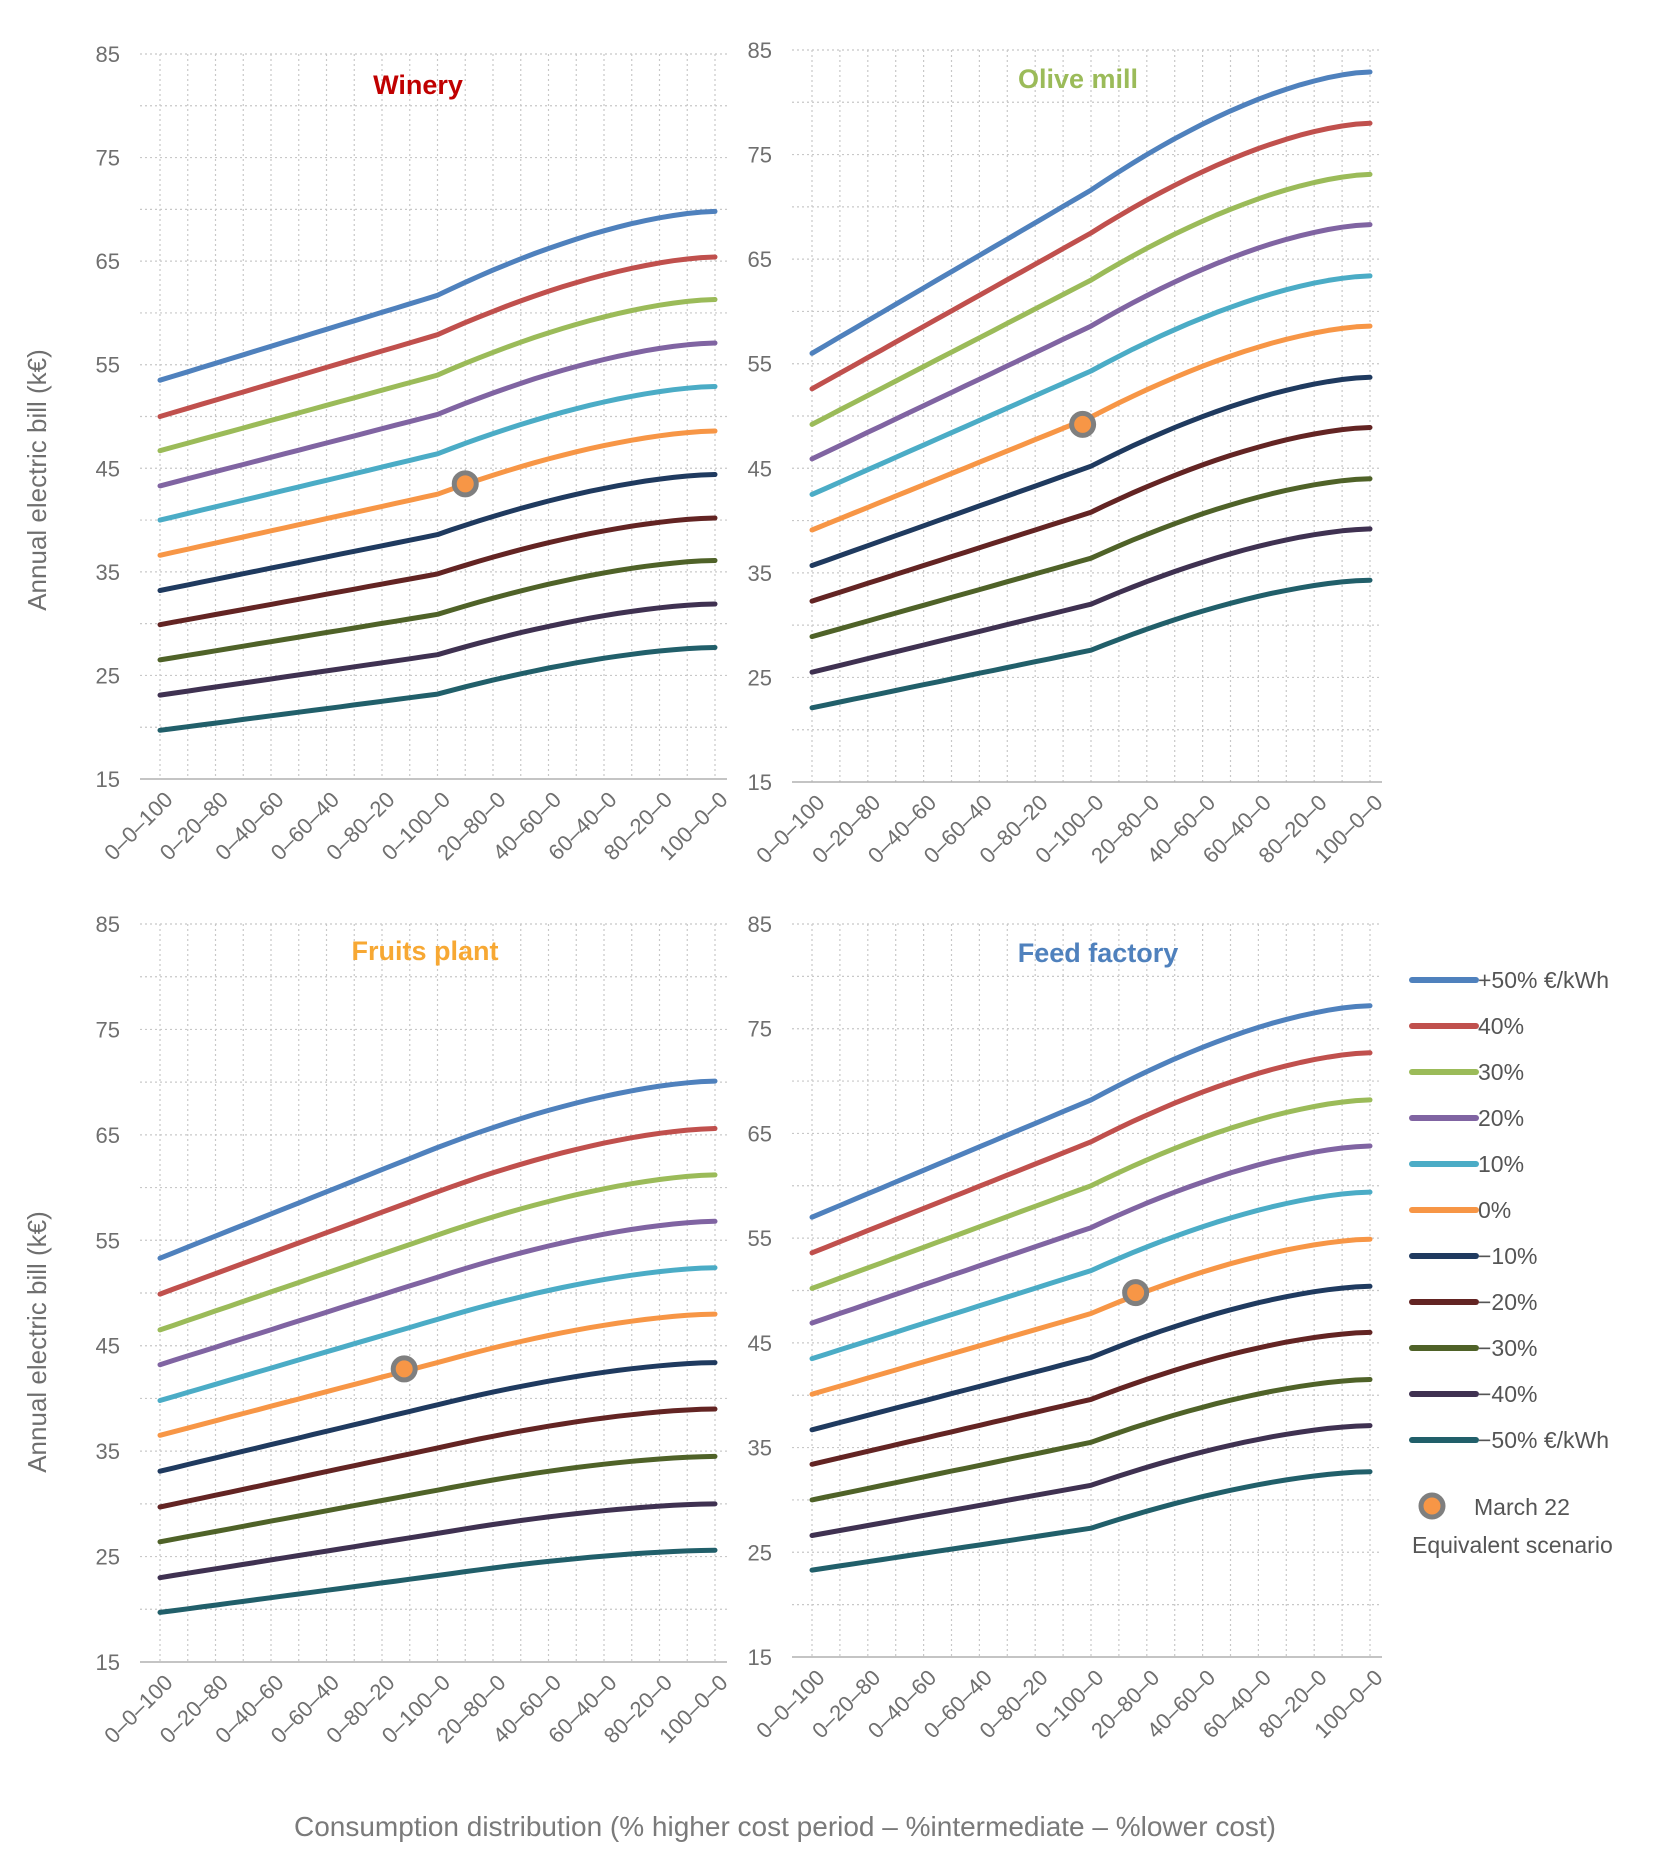  Describe the element at coordinates (425, 951) in the screenshot. I see `chart-title: Fruits plant` at that location.